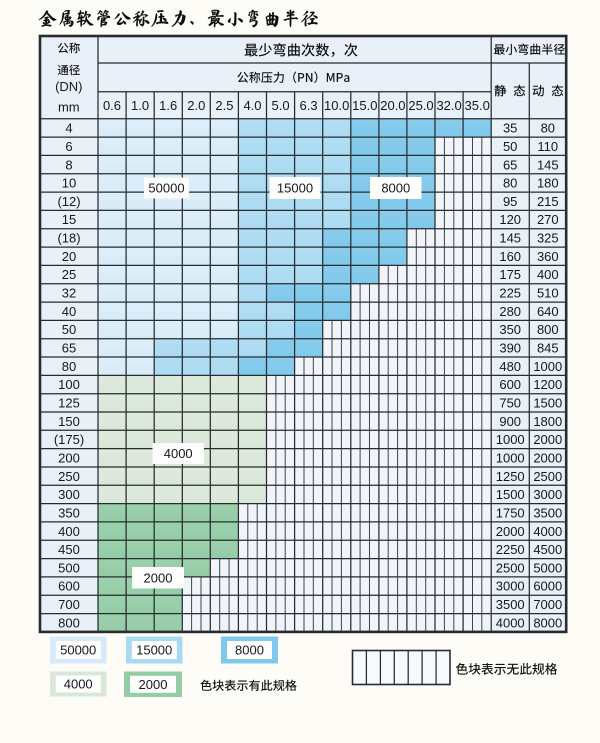  I want to click on svg-text: 125, so click(69, 403).